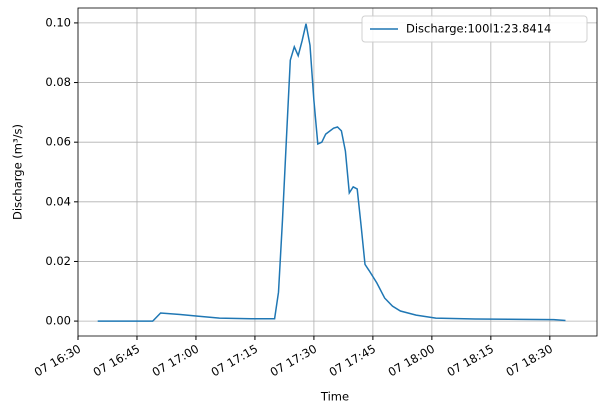 This screenshot has height=418, width=604. I want to click on y-tick-label: 0.08, so click(58, 82).